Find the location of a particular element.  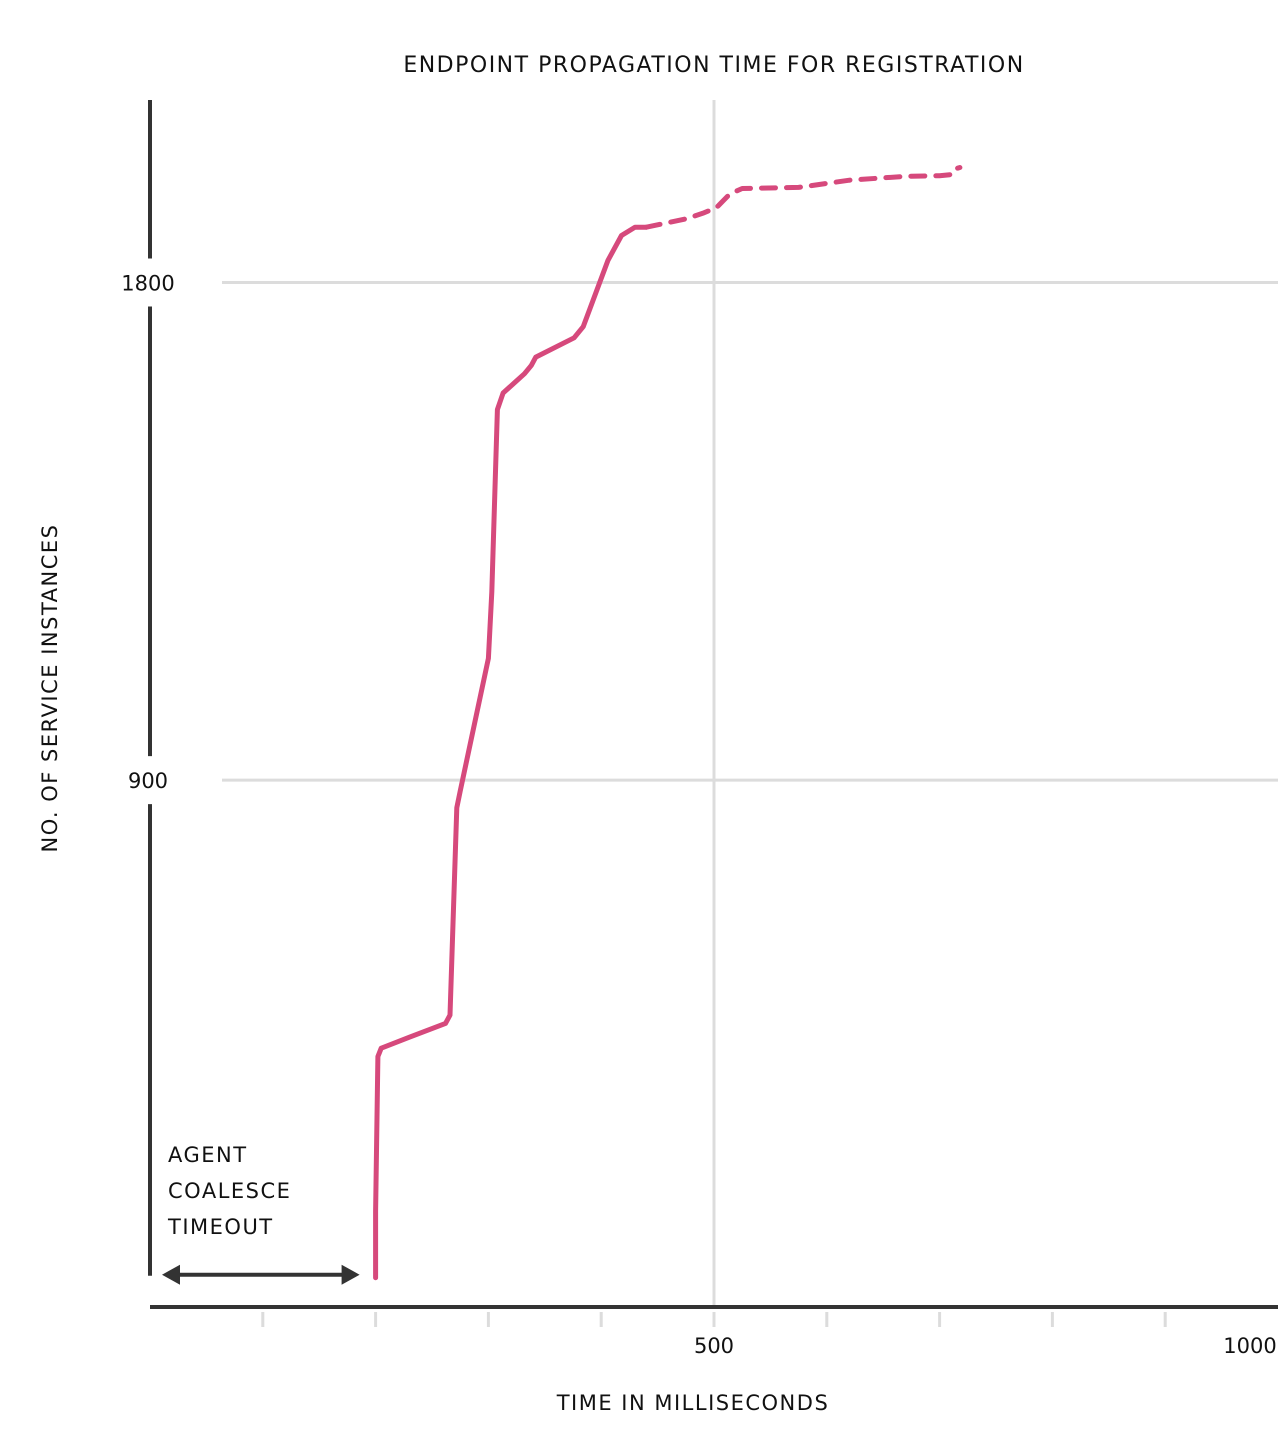

annotation: AGENT COALESCE TIMEOUT is located at coordinates (261, 1214).